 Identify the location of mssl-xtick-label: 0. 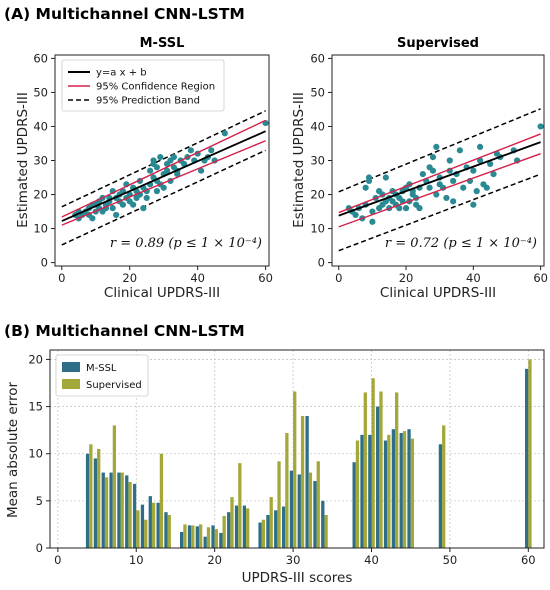
(61, 278).